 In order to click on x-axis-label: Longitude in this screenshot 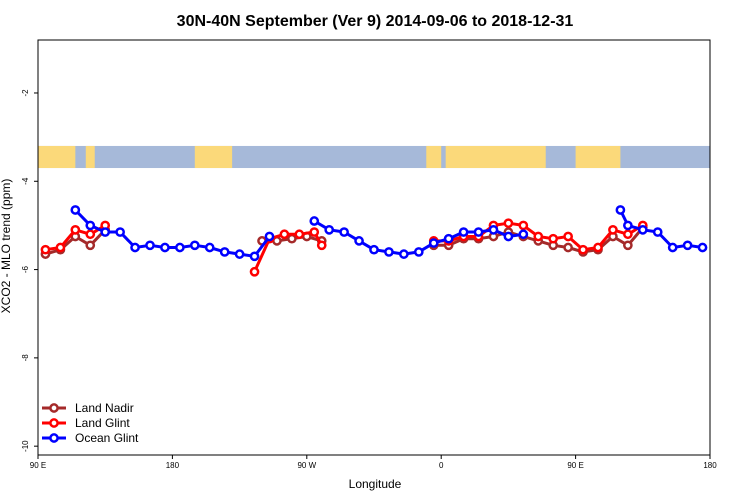, I will do `click(375, 484)`.